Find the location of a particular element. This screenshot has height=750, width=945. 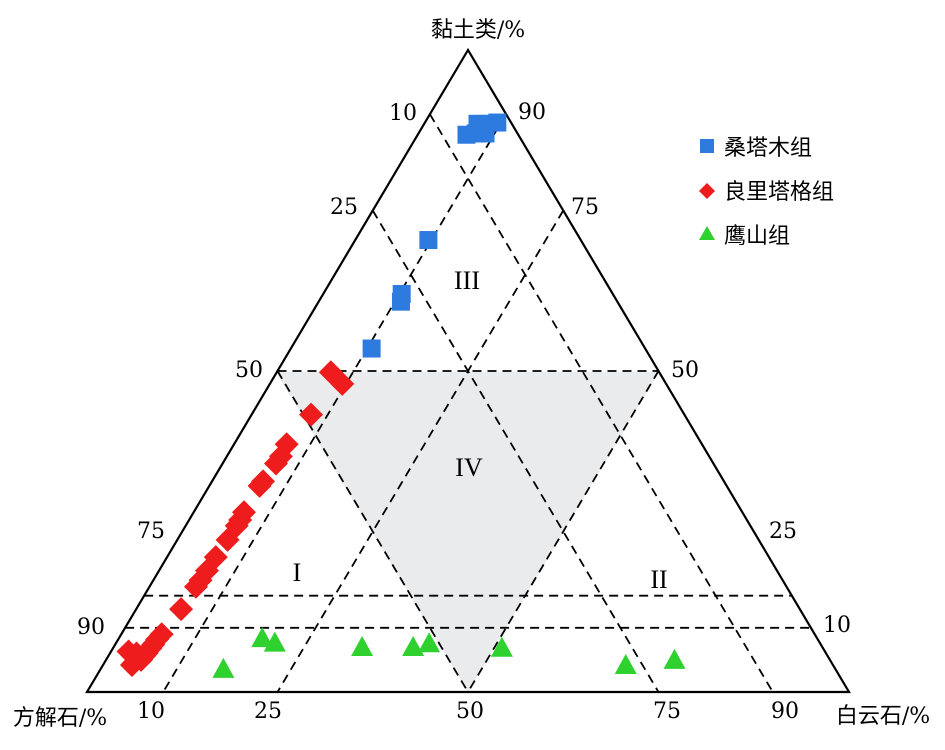

left-tick-50: 50 is located at coordinates (249, 370).